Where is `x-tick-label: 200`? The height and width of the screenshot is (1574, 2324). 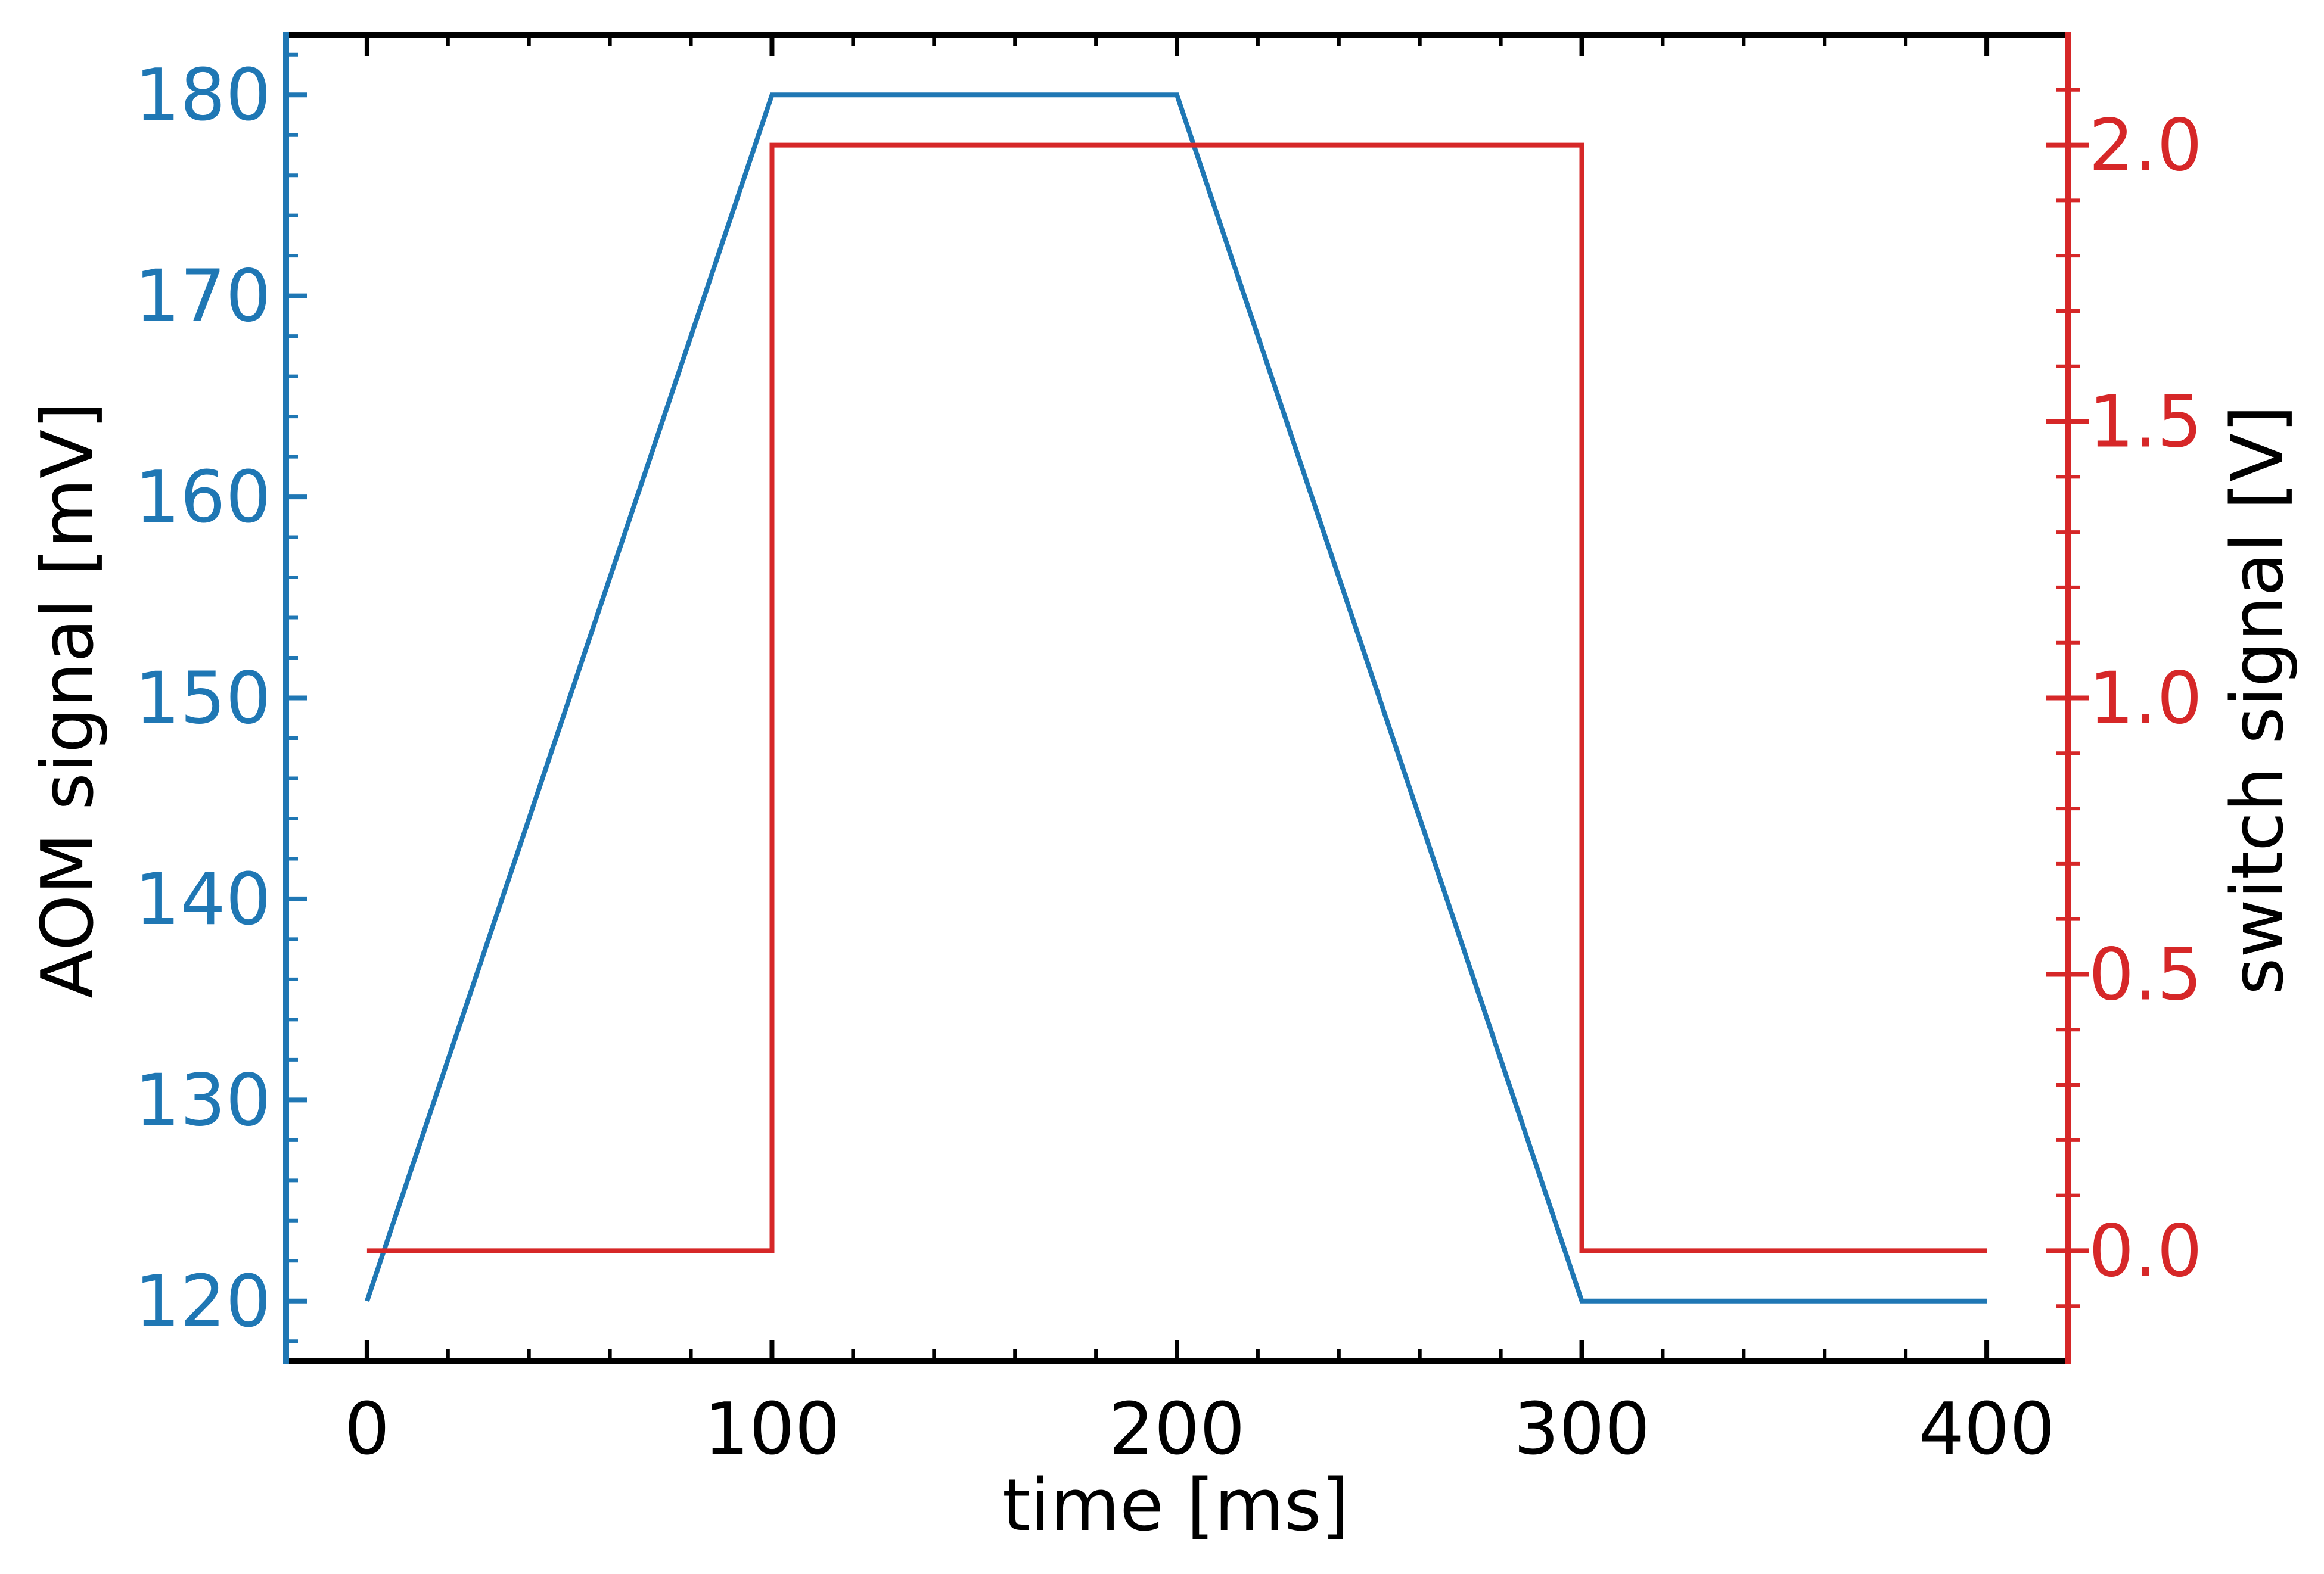 x-tick-label: 200 is located at coordinates (1176, 1429).